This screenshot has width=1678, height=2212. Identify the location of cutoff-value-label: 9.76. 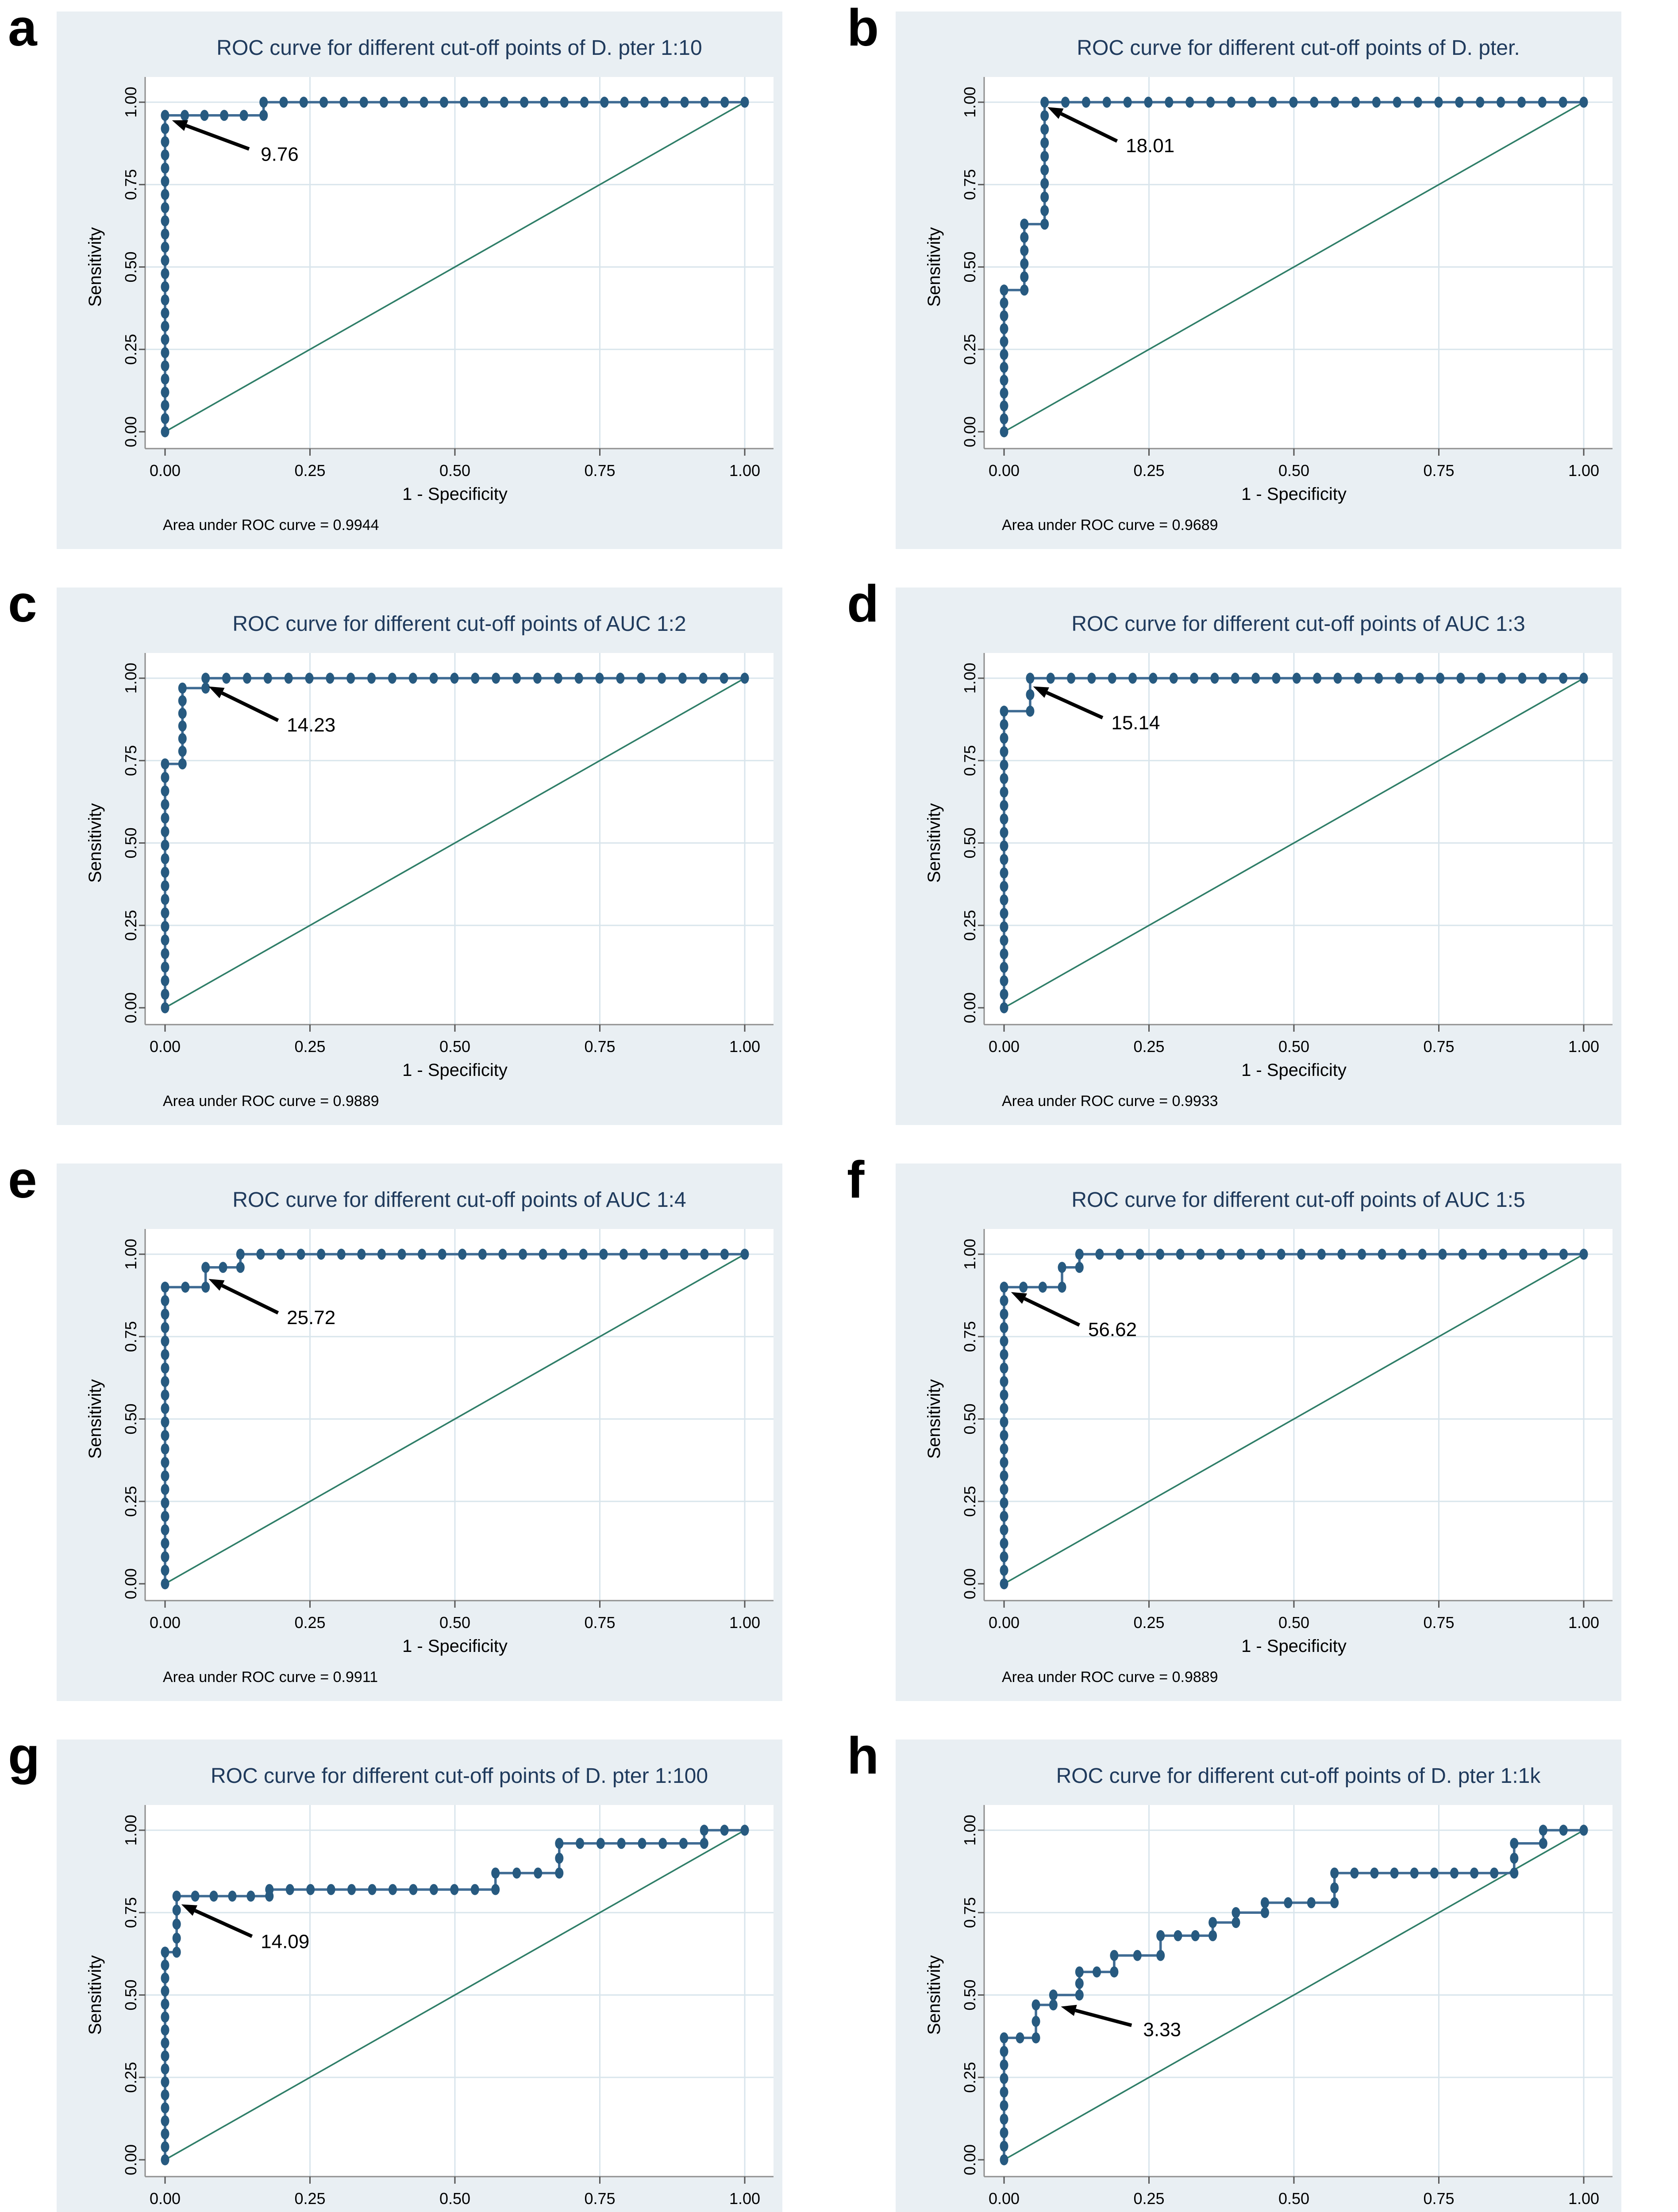
(280, 155).